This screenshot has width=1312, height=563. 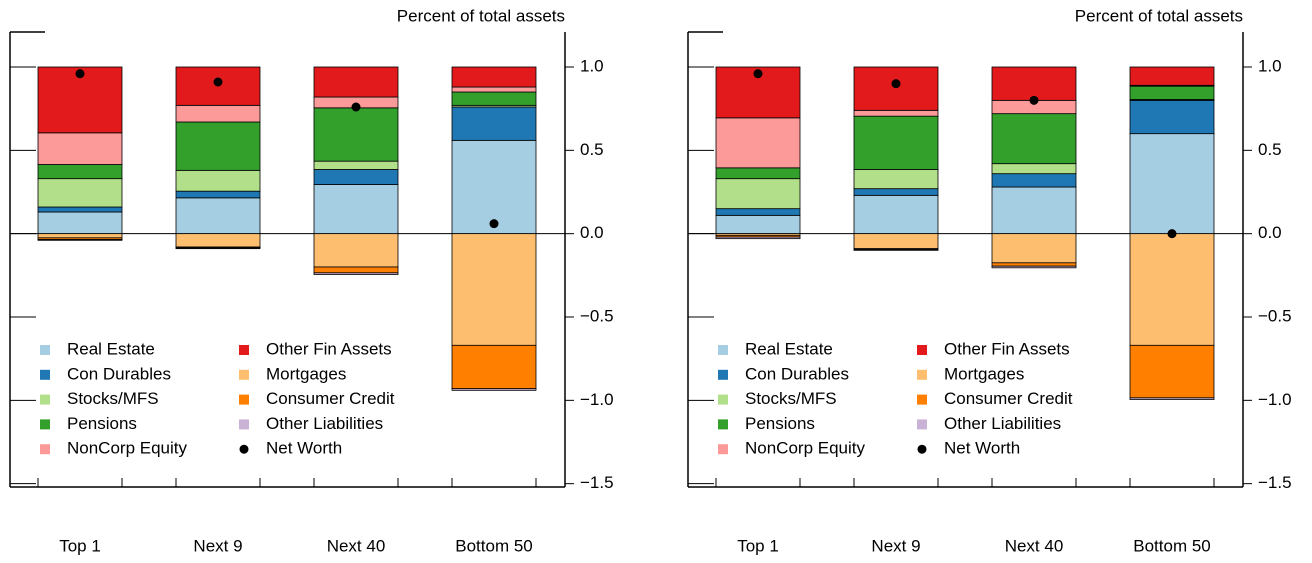 I want to click on y-tick-label: −1.5, so click(x=597, y=482).